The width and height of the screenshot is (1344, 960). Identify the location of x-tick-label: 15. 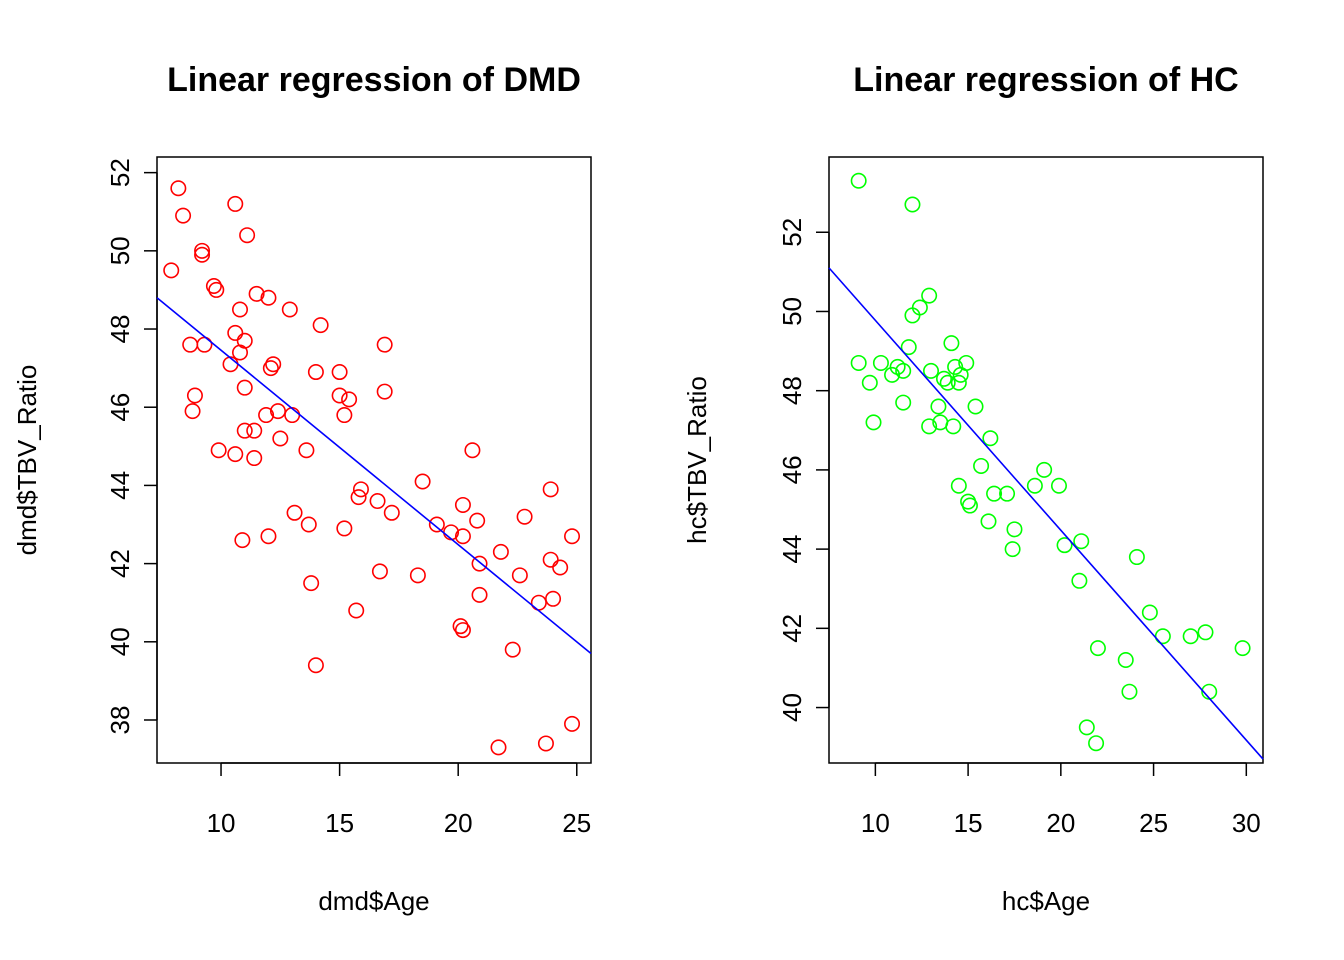
(968, 823).